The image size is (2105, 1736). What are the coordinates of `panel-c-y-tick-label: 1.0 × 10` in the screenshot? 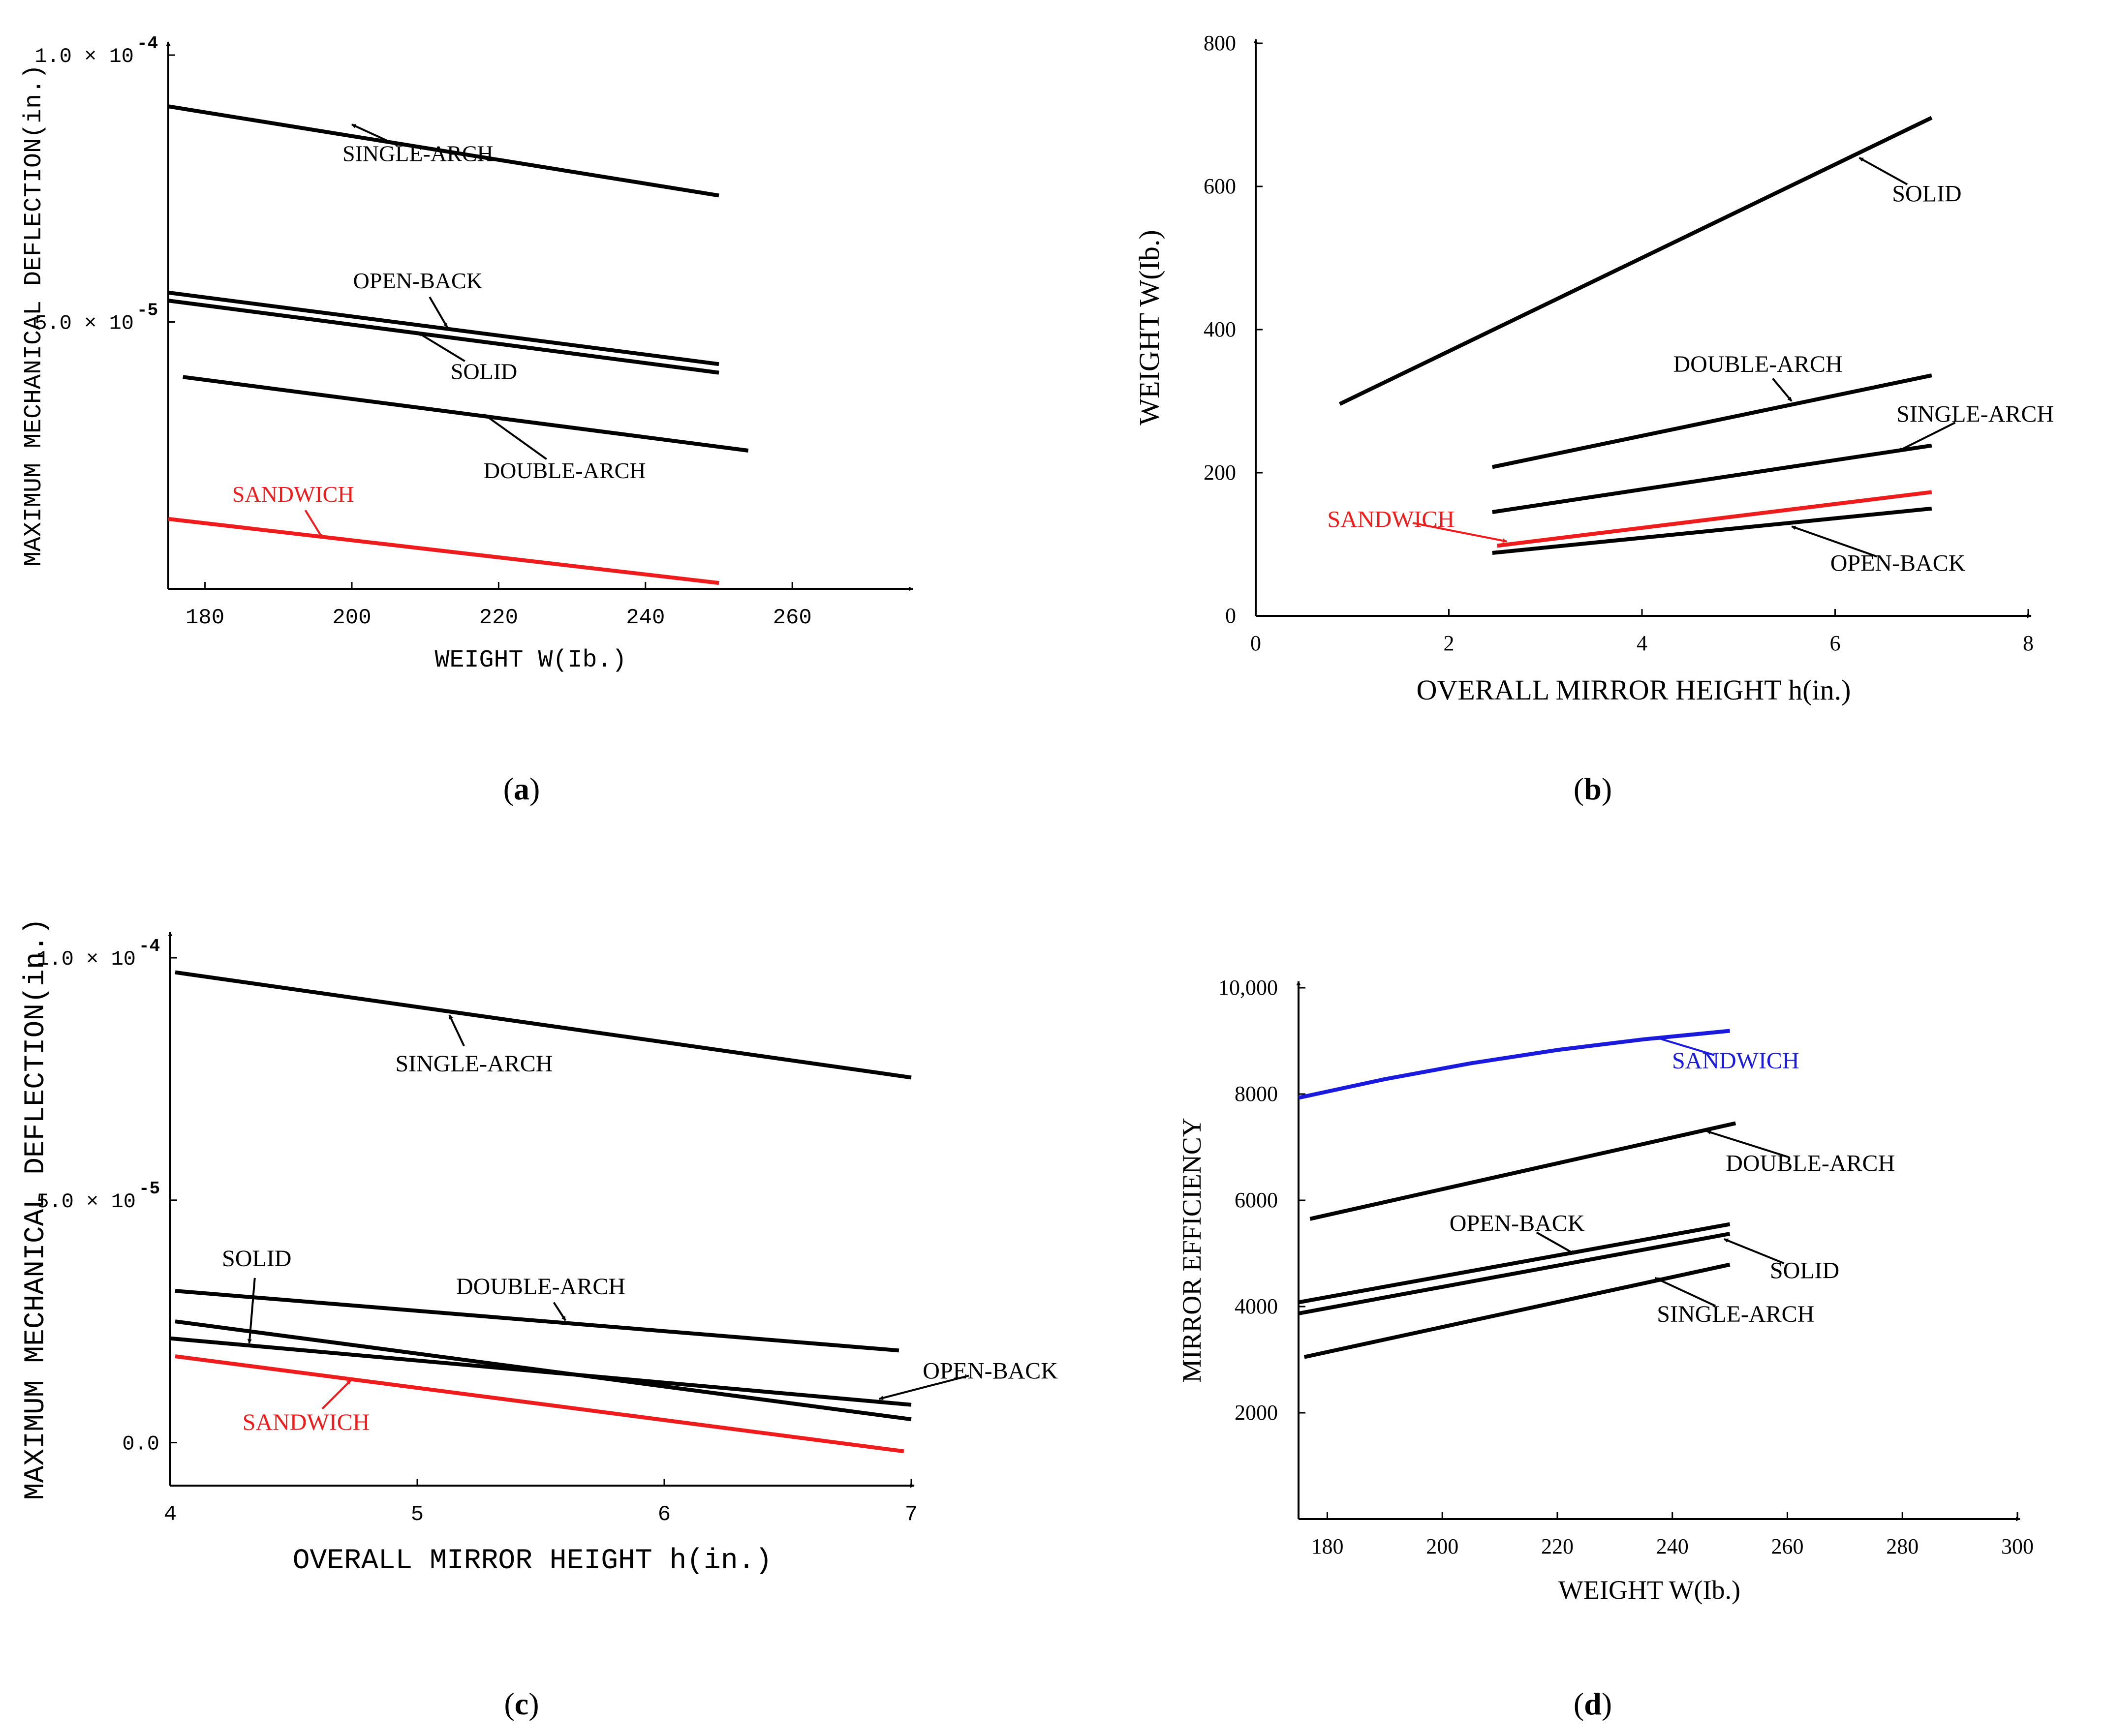 It's located at (86, 959).